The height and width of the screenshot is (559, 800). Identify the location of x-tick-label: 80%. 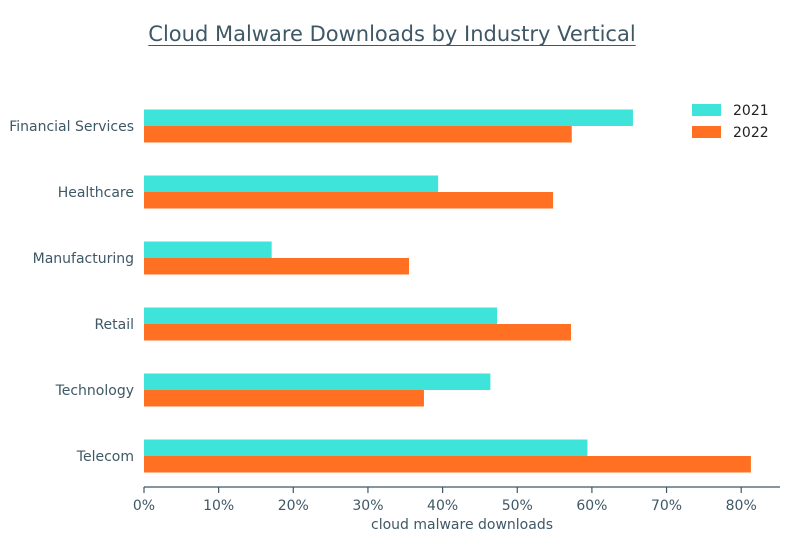
(741, 506).